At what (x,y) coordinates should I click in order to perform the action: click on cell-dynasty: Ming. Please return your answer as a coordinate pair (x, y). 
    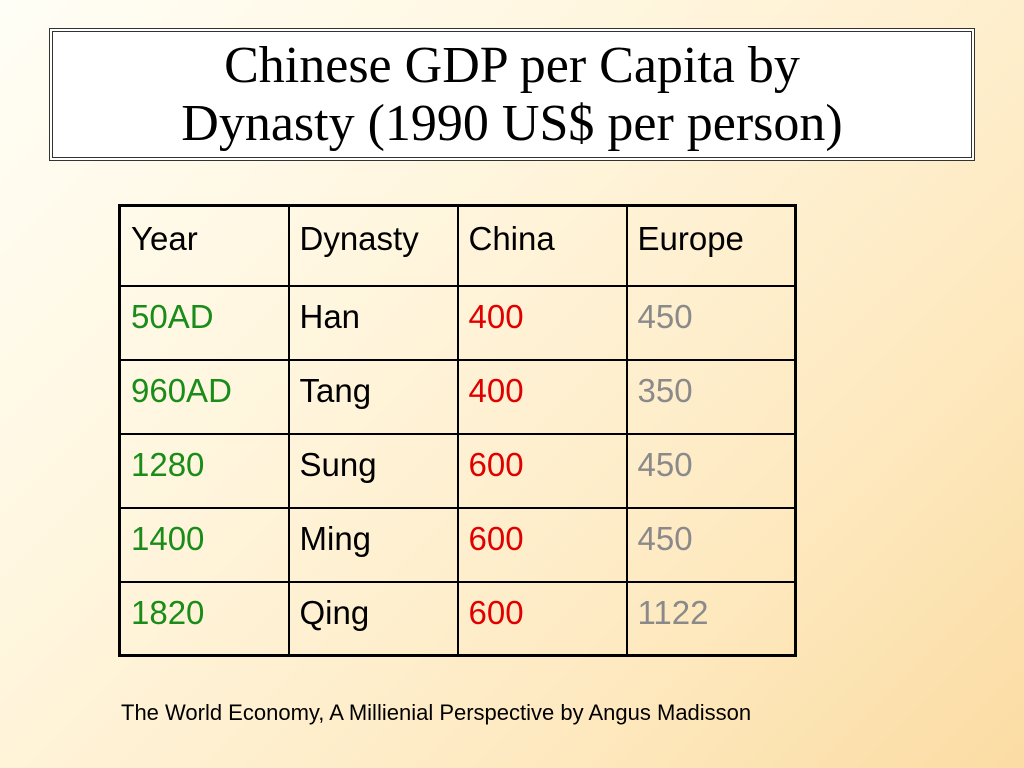
    Looking at the image, I should click on (373, 544).